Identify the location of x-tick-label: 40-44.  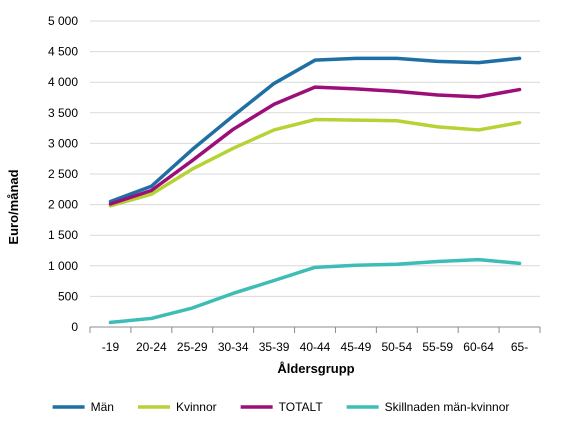
(315, 347).